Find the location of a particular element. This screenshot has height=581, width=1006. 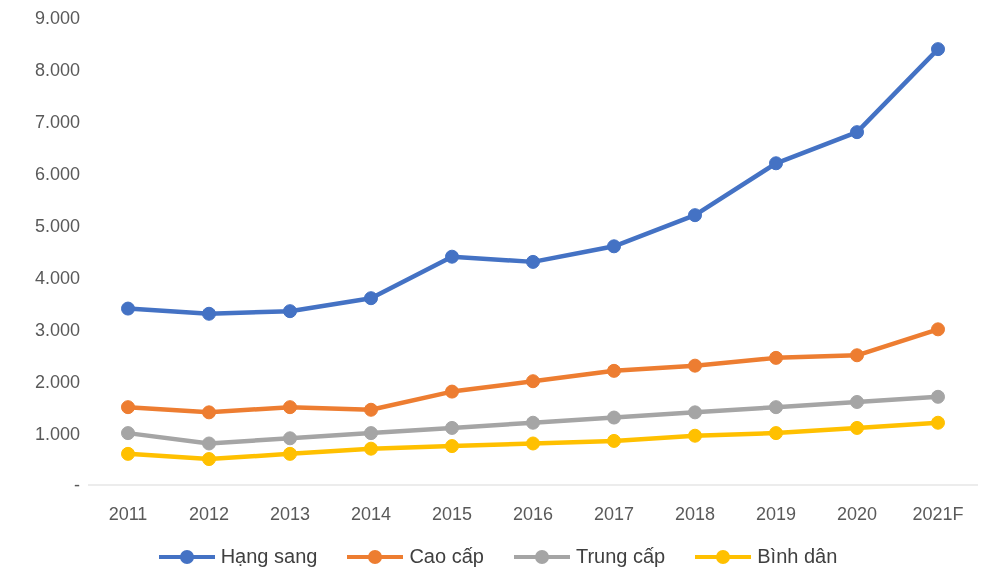

x-tick-label: 2012 is located at coordinates (209, 513).